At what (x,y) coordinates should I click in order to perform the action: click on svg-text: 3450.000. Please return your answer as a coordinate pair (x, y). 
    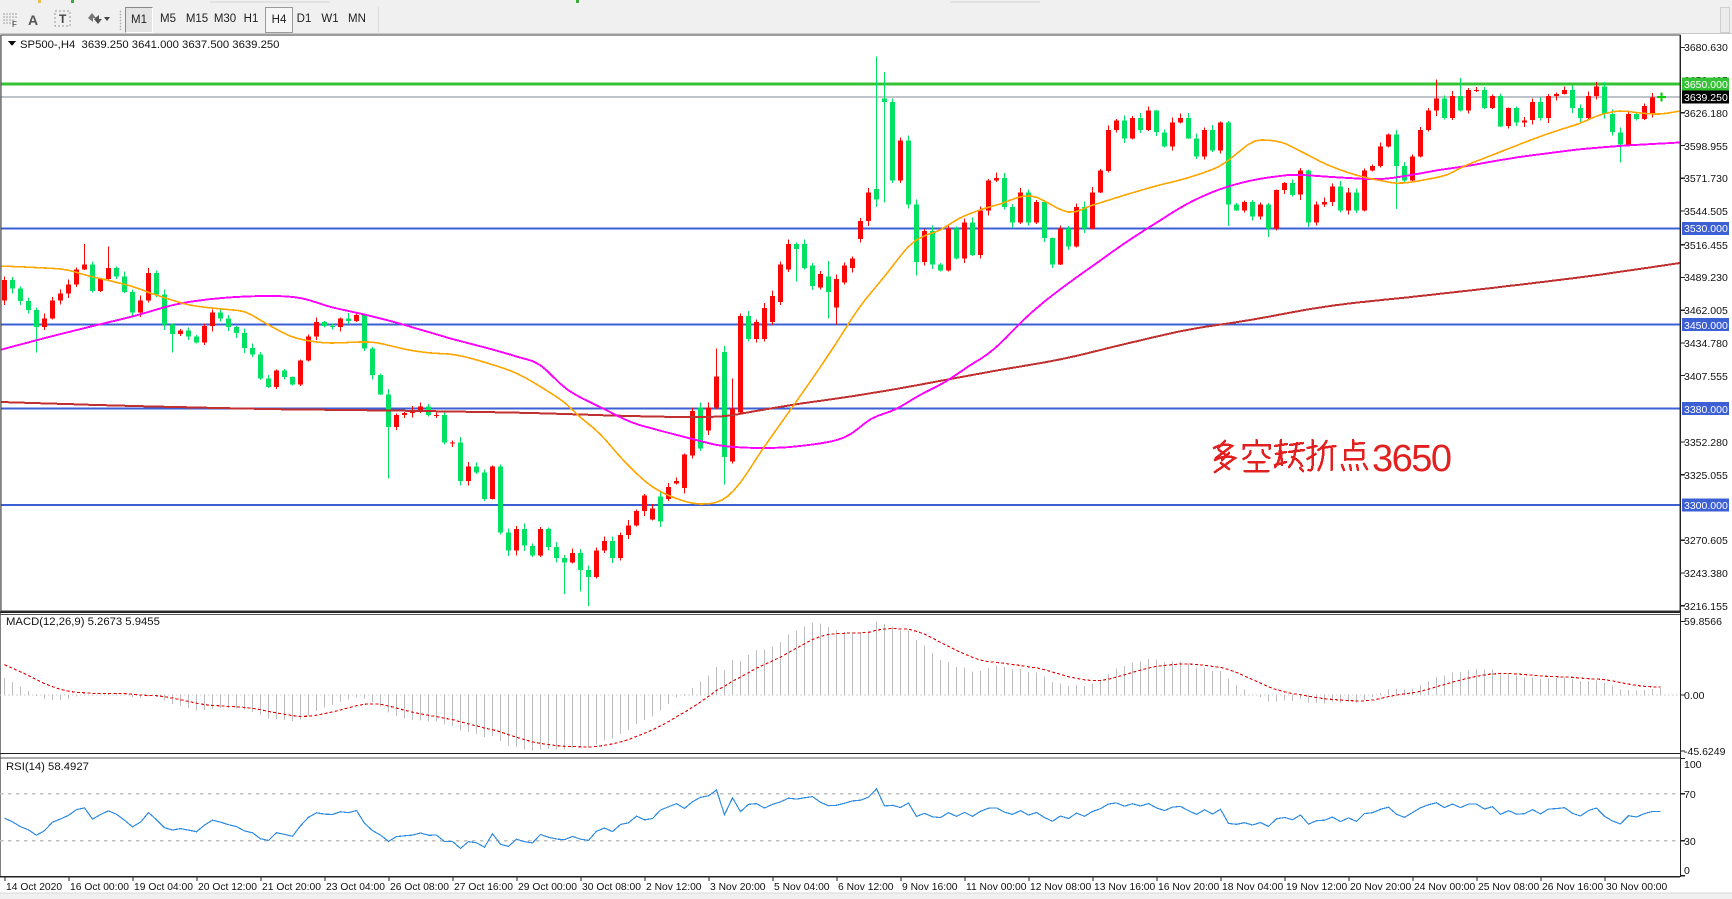
    Looking at the image, I should click on (1706, 326).